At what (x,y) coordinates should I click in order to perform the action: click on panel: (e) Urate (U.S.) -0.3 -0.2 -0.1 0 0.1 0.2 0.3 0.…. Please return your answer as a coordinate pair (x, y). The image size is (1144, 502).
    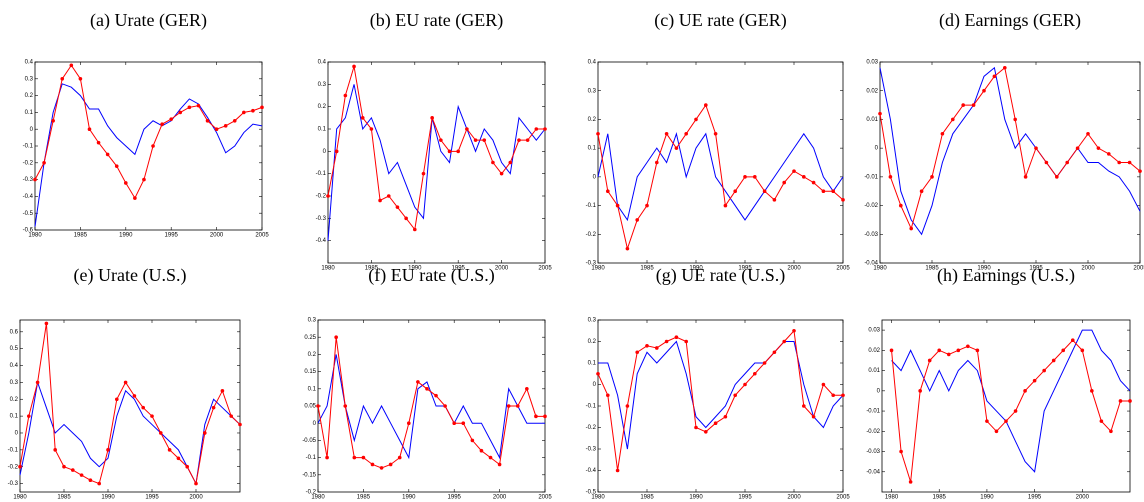
    Looking at the image, I should click on (125, 383).